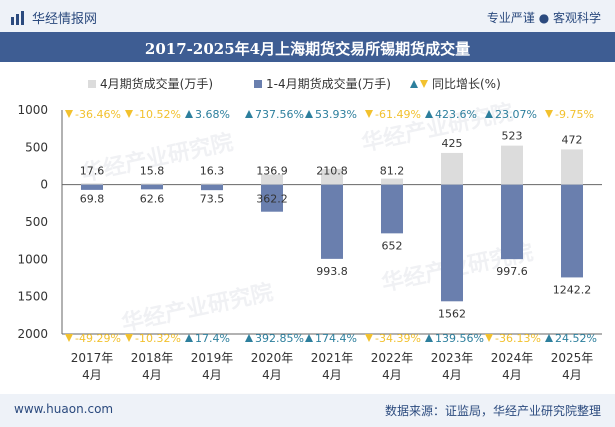 This screenshot has width=615, height=427. Describe the element at coordinates (452, 313) in the screenshot. I see `data-label-ytd: 1562` at that location.